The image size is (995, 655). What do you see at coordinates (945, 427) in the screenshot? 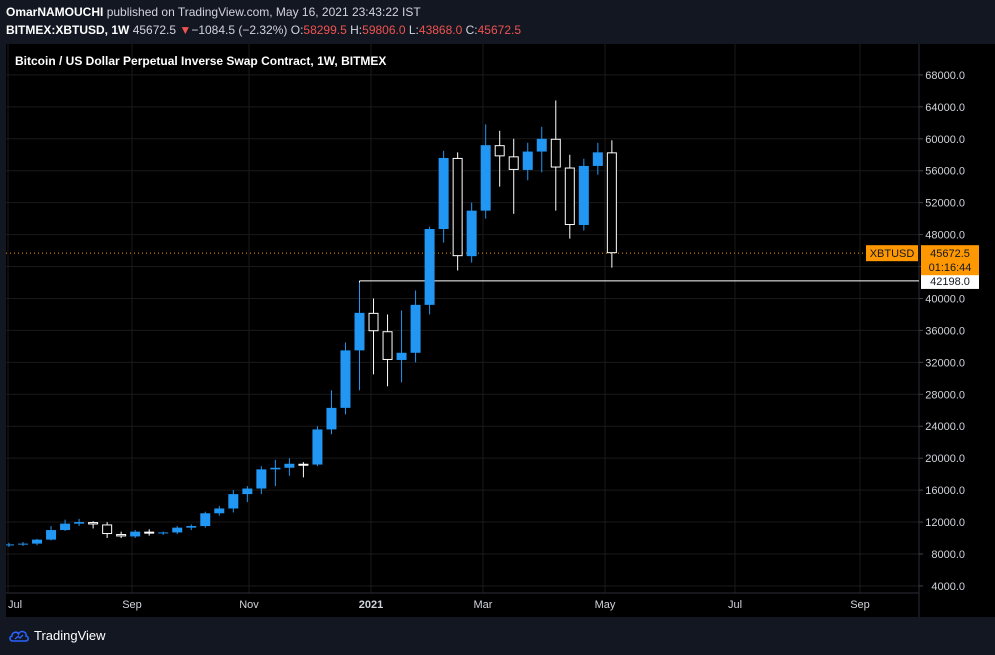
I see `price-tick-label: 24000.0` at bounding box center [945, 427].